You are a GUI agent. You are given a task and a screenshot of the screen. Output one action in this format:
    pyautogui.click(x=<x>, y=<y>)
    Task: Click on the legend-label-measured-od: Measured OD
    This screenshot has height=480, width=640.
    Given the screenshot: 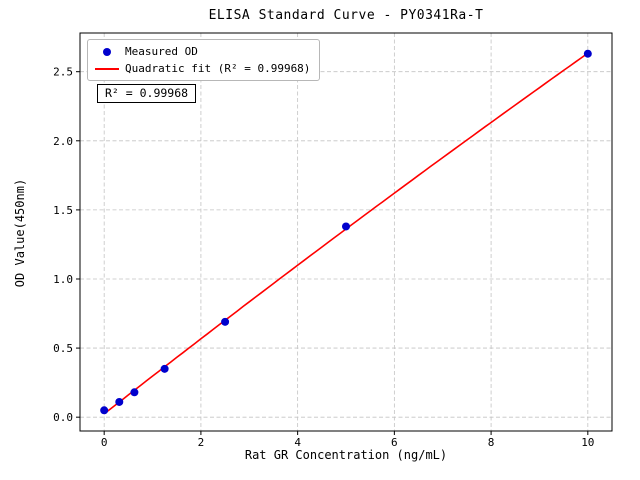 What is the action you would take?
    pyautogui.click(x=161, y=51)
    